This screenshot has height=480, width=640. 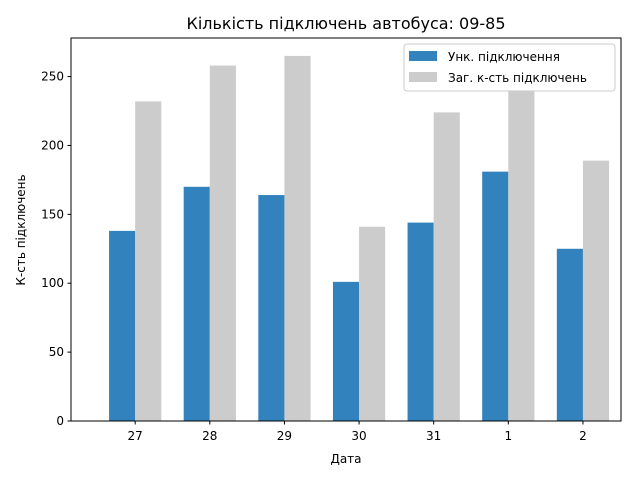 I want to click on legend: Унк. підключення Заг. к-сть підключень, so click(x=509, y=67).